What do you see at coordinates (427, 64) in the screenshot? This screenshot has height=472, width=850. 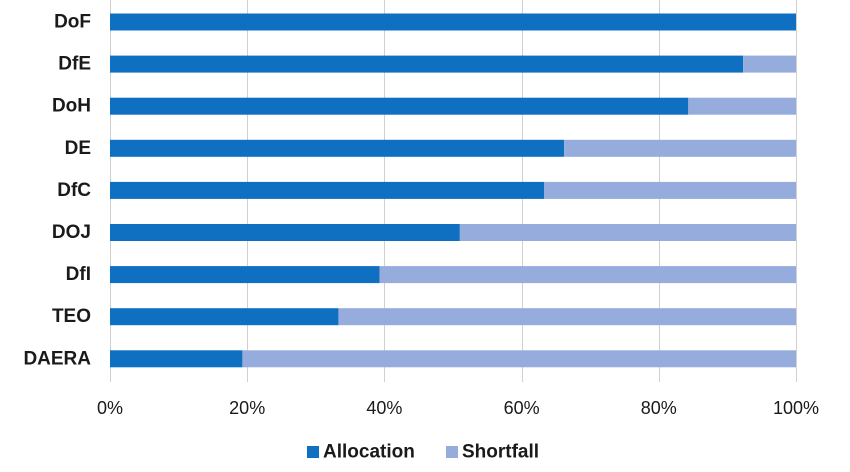 I see `bar-allocation-dfe` at bounding box center [427, 64].